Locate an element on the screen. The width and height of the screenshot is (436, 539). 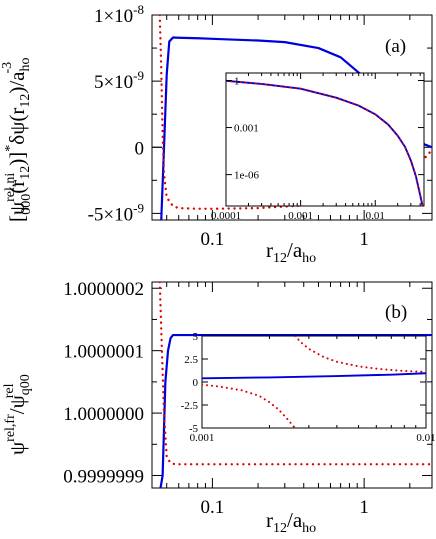
panel-b-xlabel: r12/aho is located at coordinates (291, 522).